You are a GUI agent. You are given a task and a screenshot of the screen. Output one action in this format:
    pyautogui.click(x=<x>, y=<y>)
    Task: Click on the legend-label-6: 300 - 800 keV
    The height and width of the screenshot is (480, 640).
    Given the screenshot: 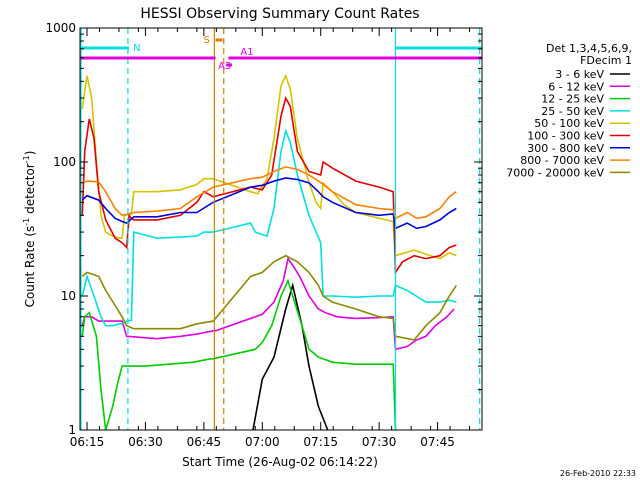 What is the action you would take?
    pyautogui.click(x=565, y=148)
    